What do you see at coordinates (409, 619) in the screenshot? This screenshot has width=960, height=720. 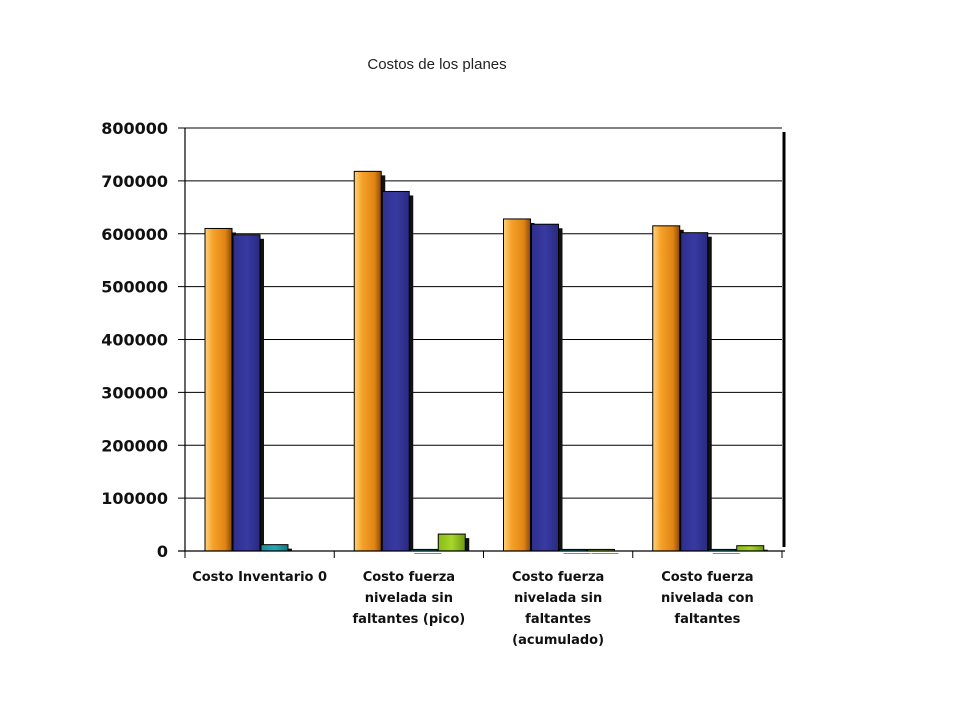 I see `x-category-label: faltantes (pico)` at bounding box center [409, 619].